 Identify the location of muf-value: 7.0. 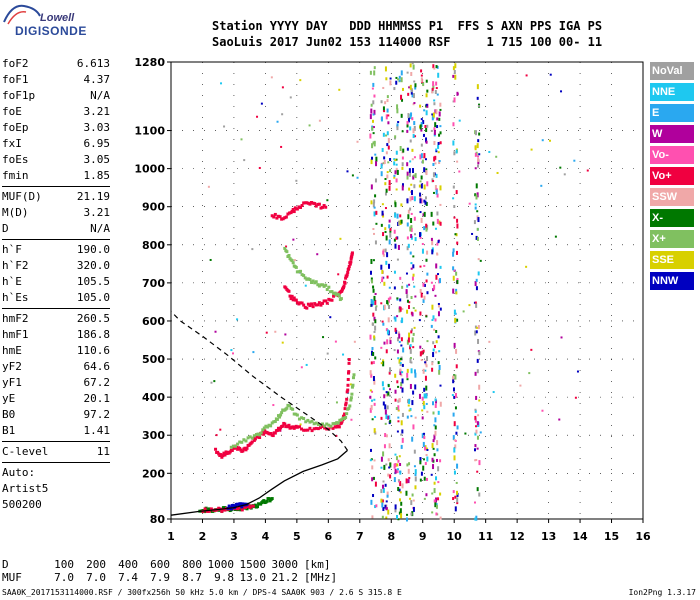
(96, 577).